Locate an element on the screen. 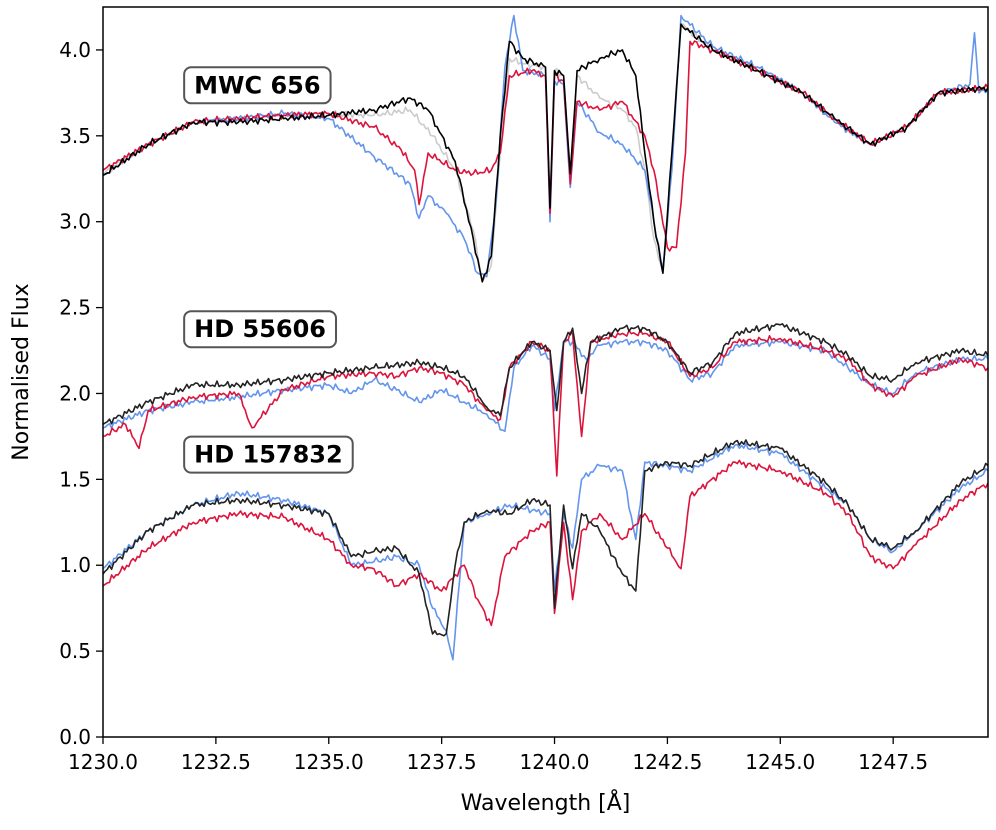 This screenshot has width=996, height=830. x-tick-label: 1247.5 is located at coordinates (893, 762).